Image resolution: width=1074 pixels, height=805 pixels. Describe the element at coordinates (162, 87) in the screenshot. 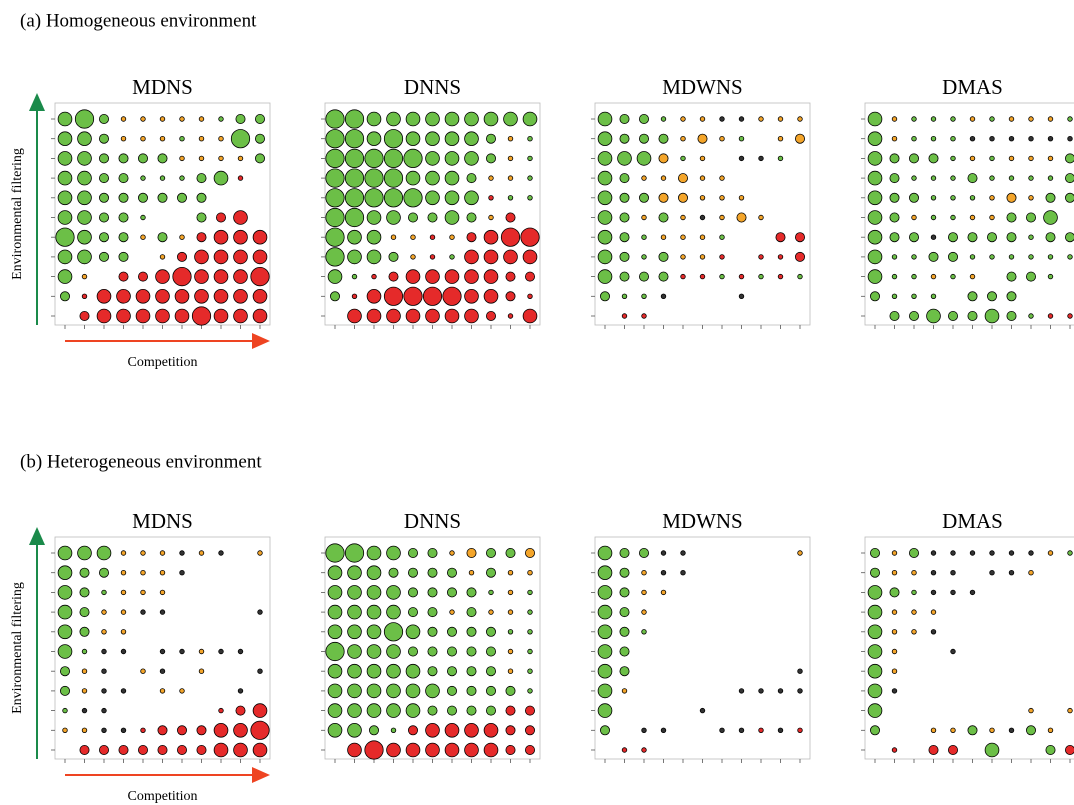

I see `panel-title: MDNS` at that location.